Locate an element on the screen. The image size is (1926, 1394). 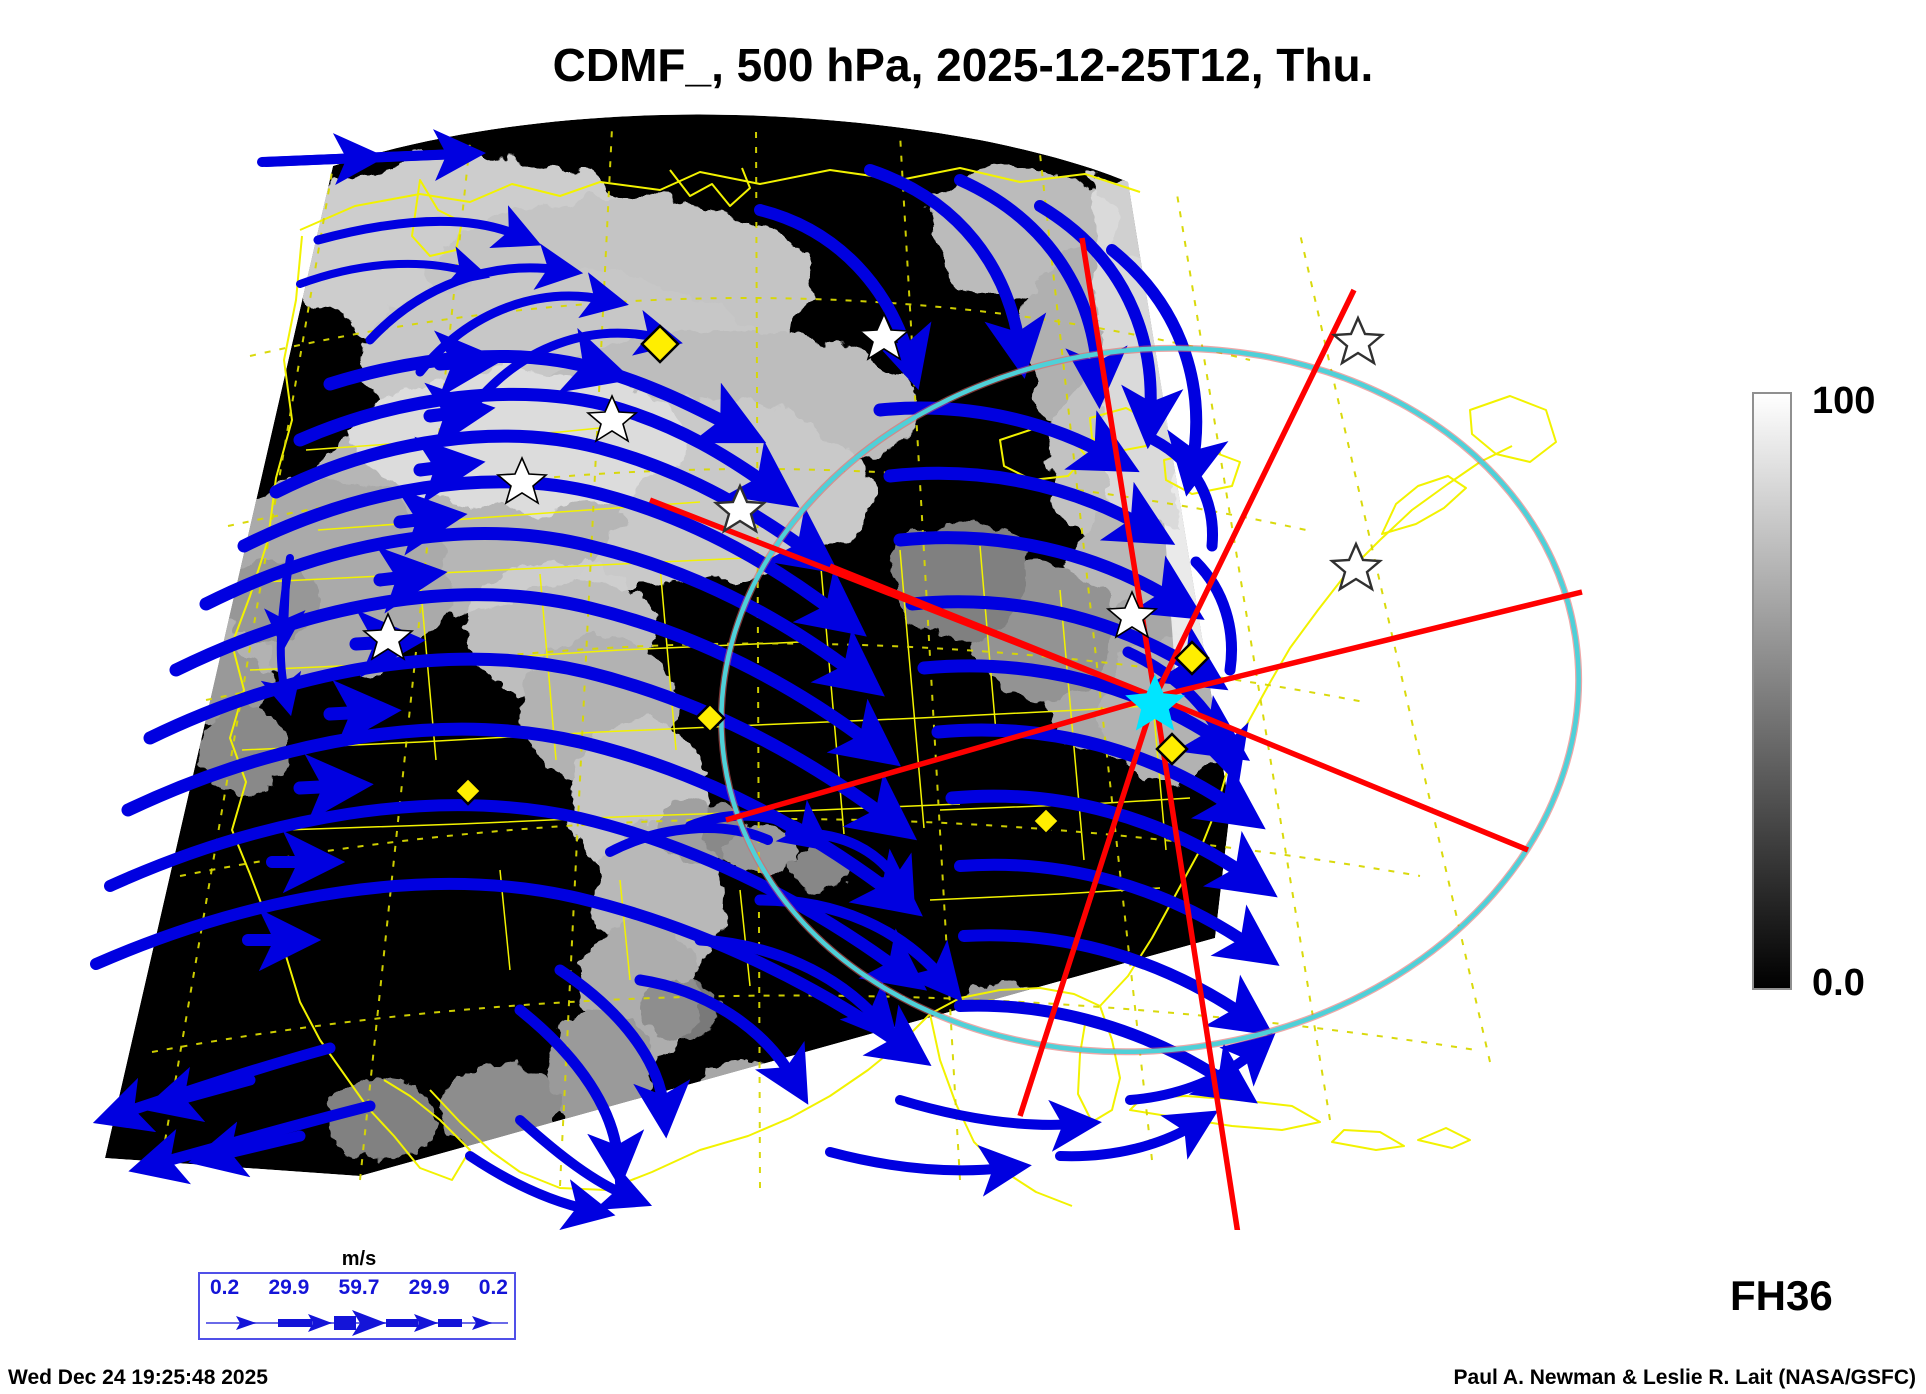
vector-legend-arrows is located at coordinates (357, 1323).